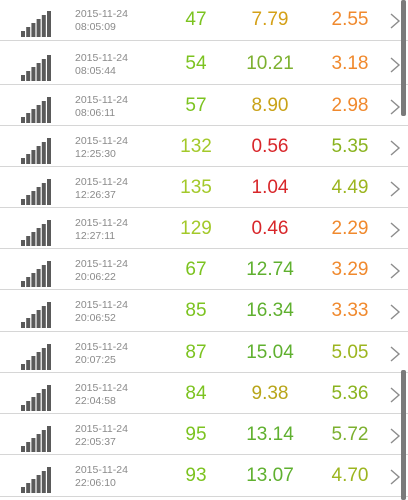 This screenshot has height=500, width=408. What do you see at coordinates (196, 63) in the screenshot?
I see `ping-value: 54` at bounding box center [196, 63].